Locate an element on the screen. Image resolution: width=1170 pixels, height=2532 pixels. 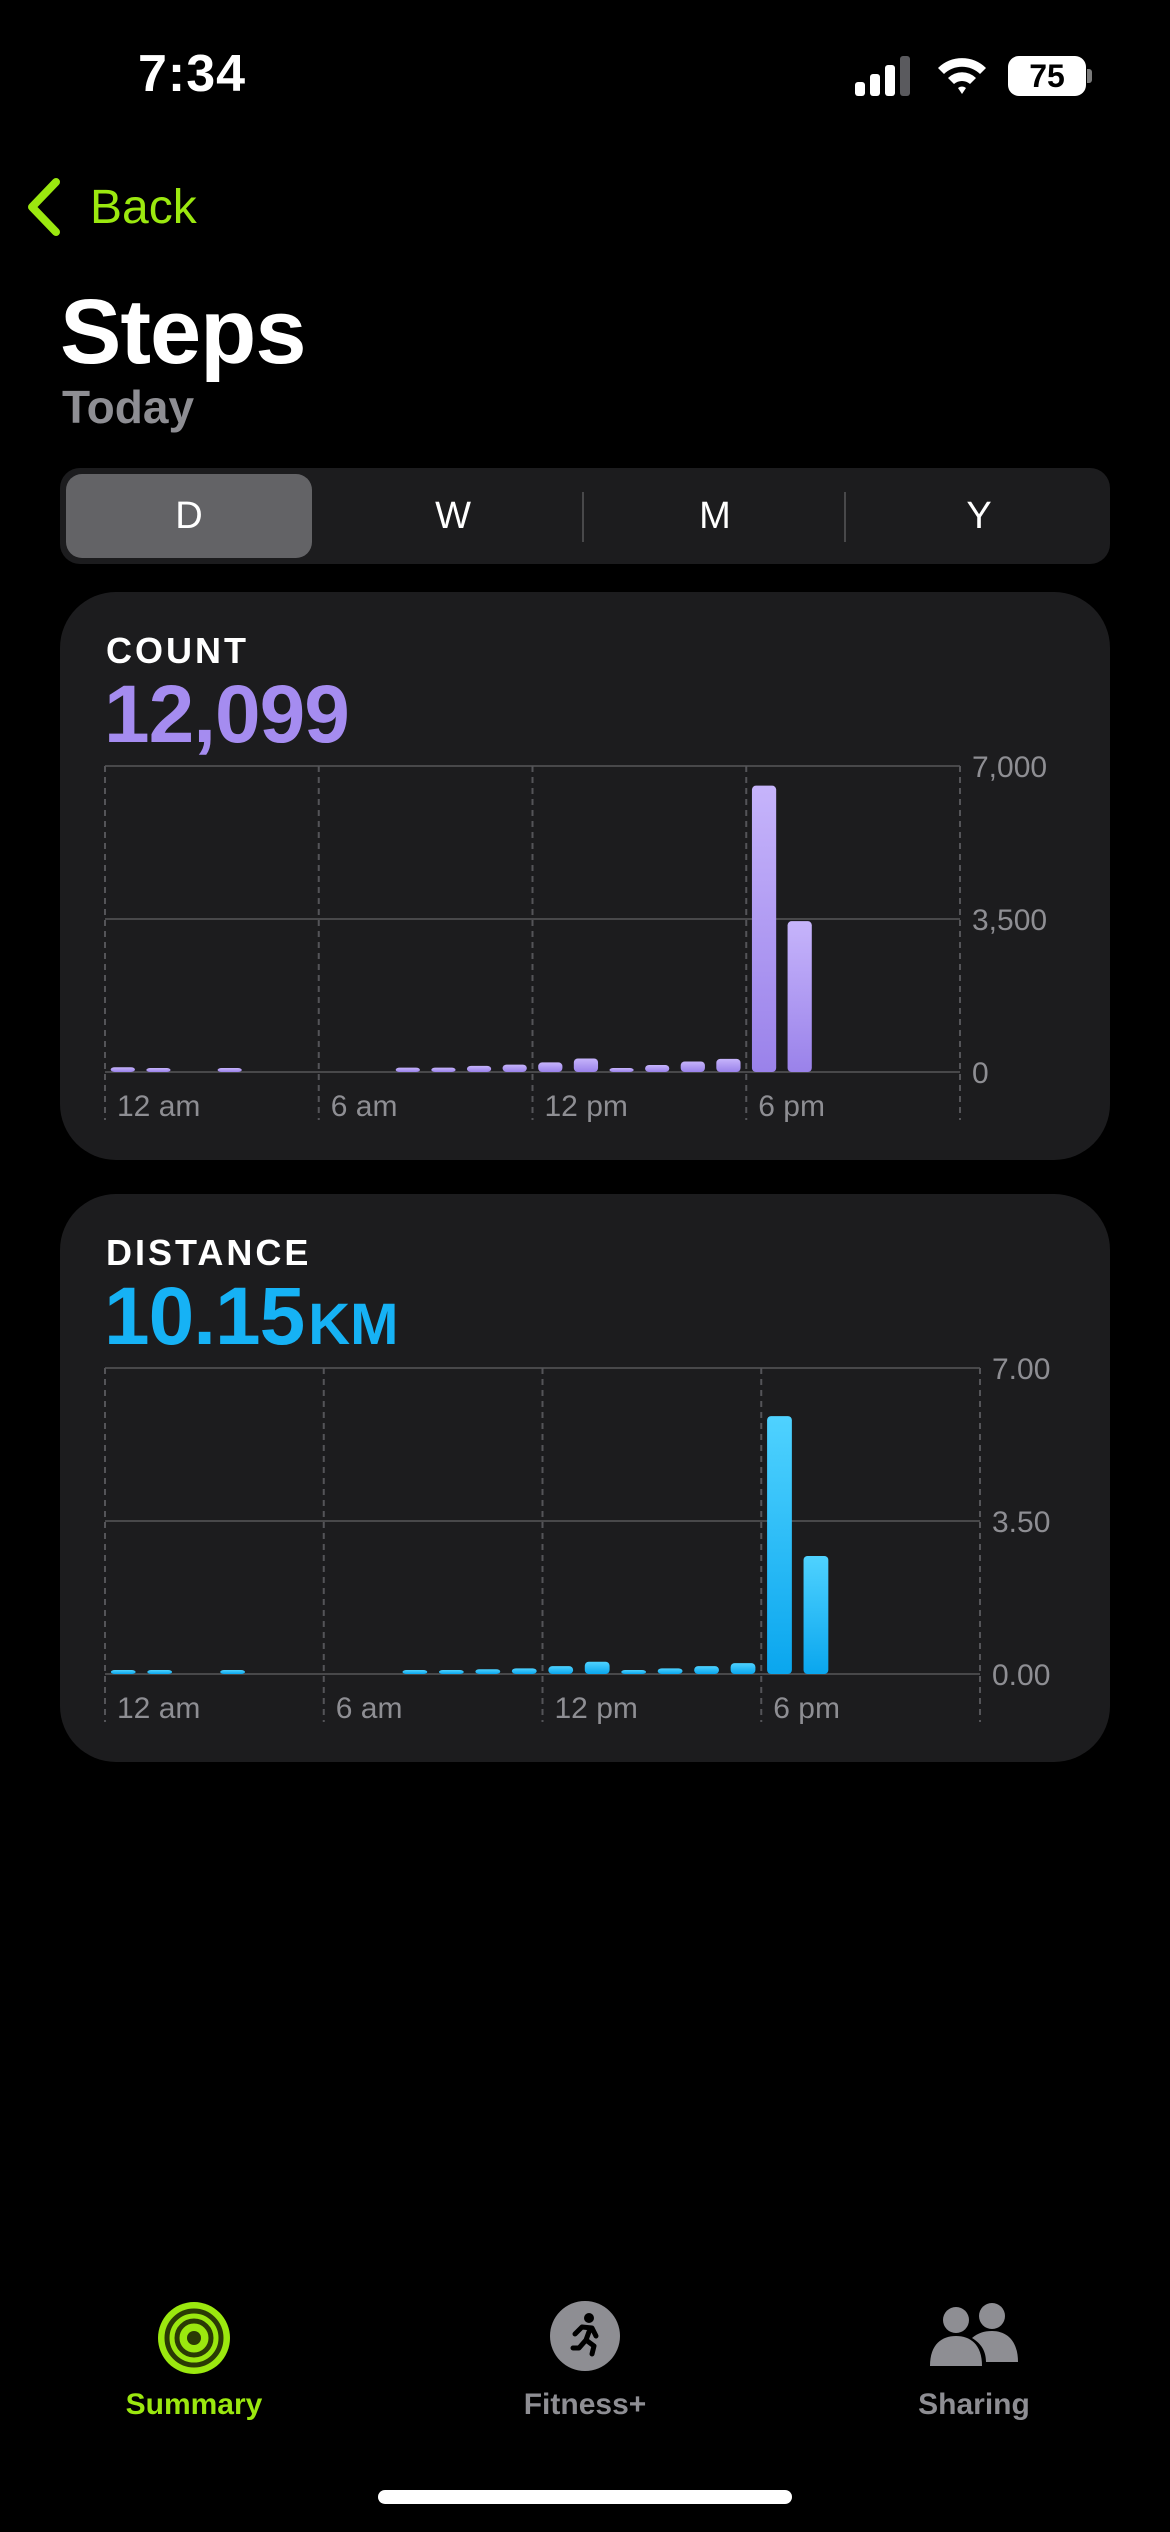
tab-summary: Summary is located at coordinates (194, 2370).